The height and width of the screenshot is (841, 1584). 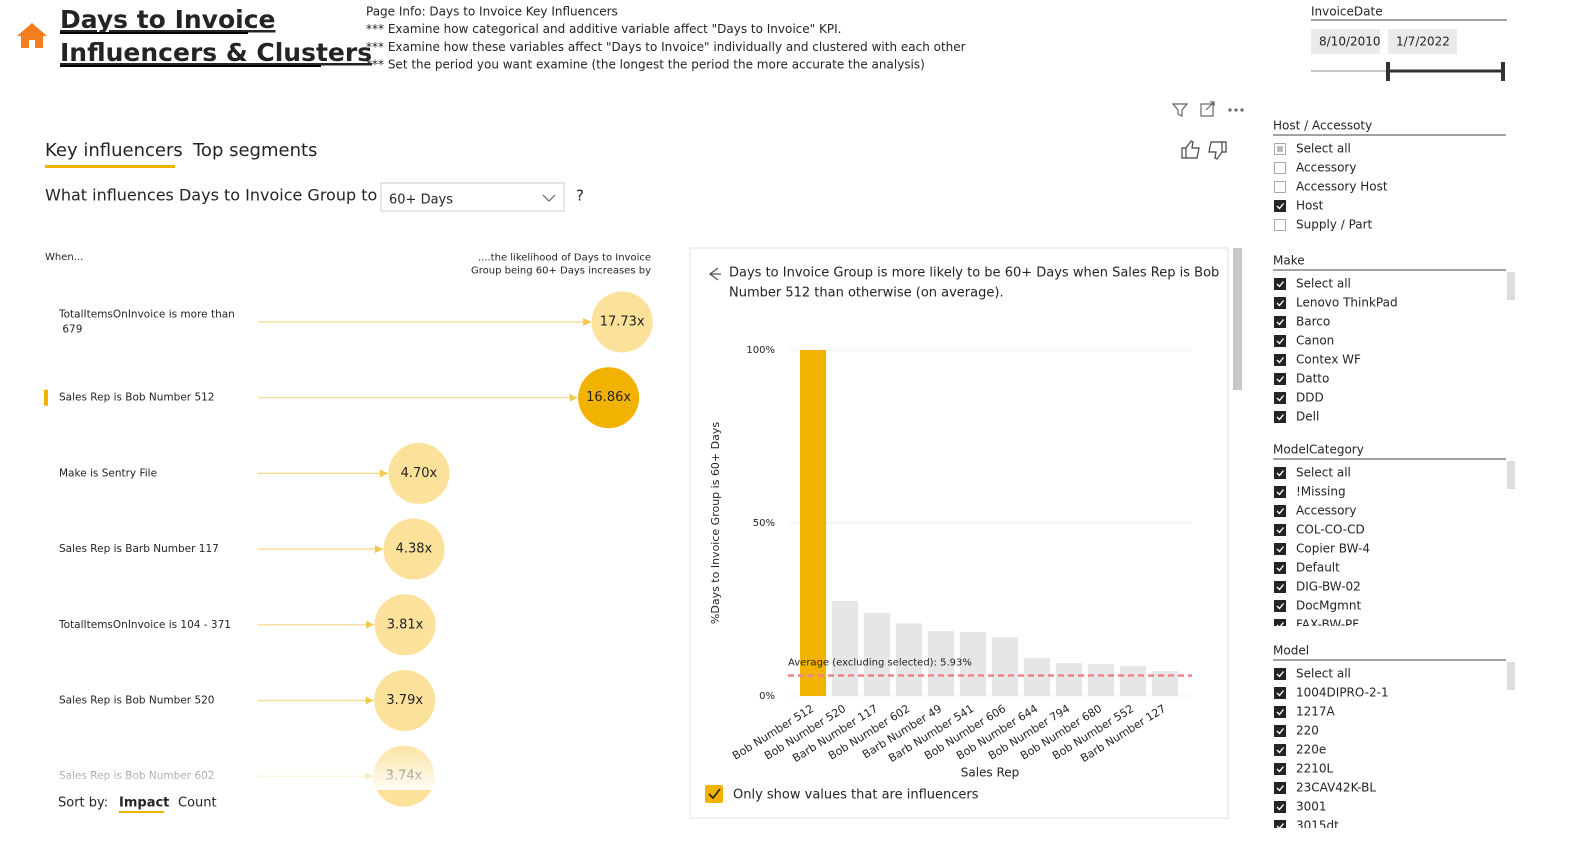 What do you see at coordinates (1217, 150) in the screenshot?
I see `thumbs-down` at bounding box center [1217, 150].